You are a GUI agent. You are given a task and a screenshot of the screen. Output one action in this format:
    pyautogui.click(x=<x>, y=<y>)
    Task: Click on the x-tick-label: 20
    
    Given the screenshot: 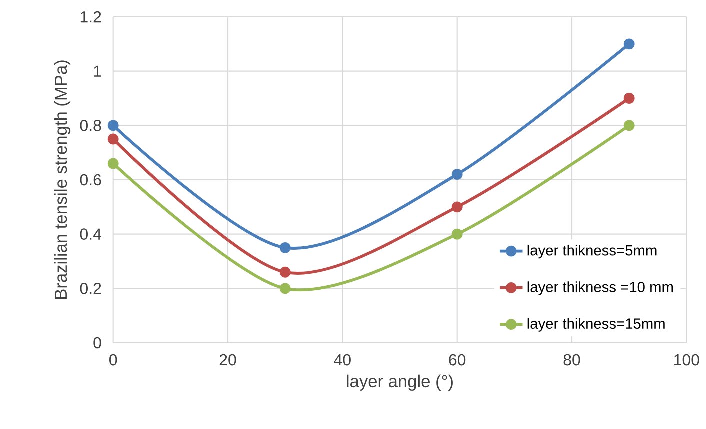 What is the action you would take?
    pyautogui.click(x=228, y=360)
    